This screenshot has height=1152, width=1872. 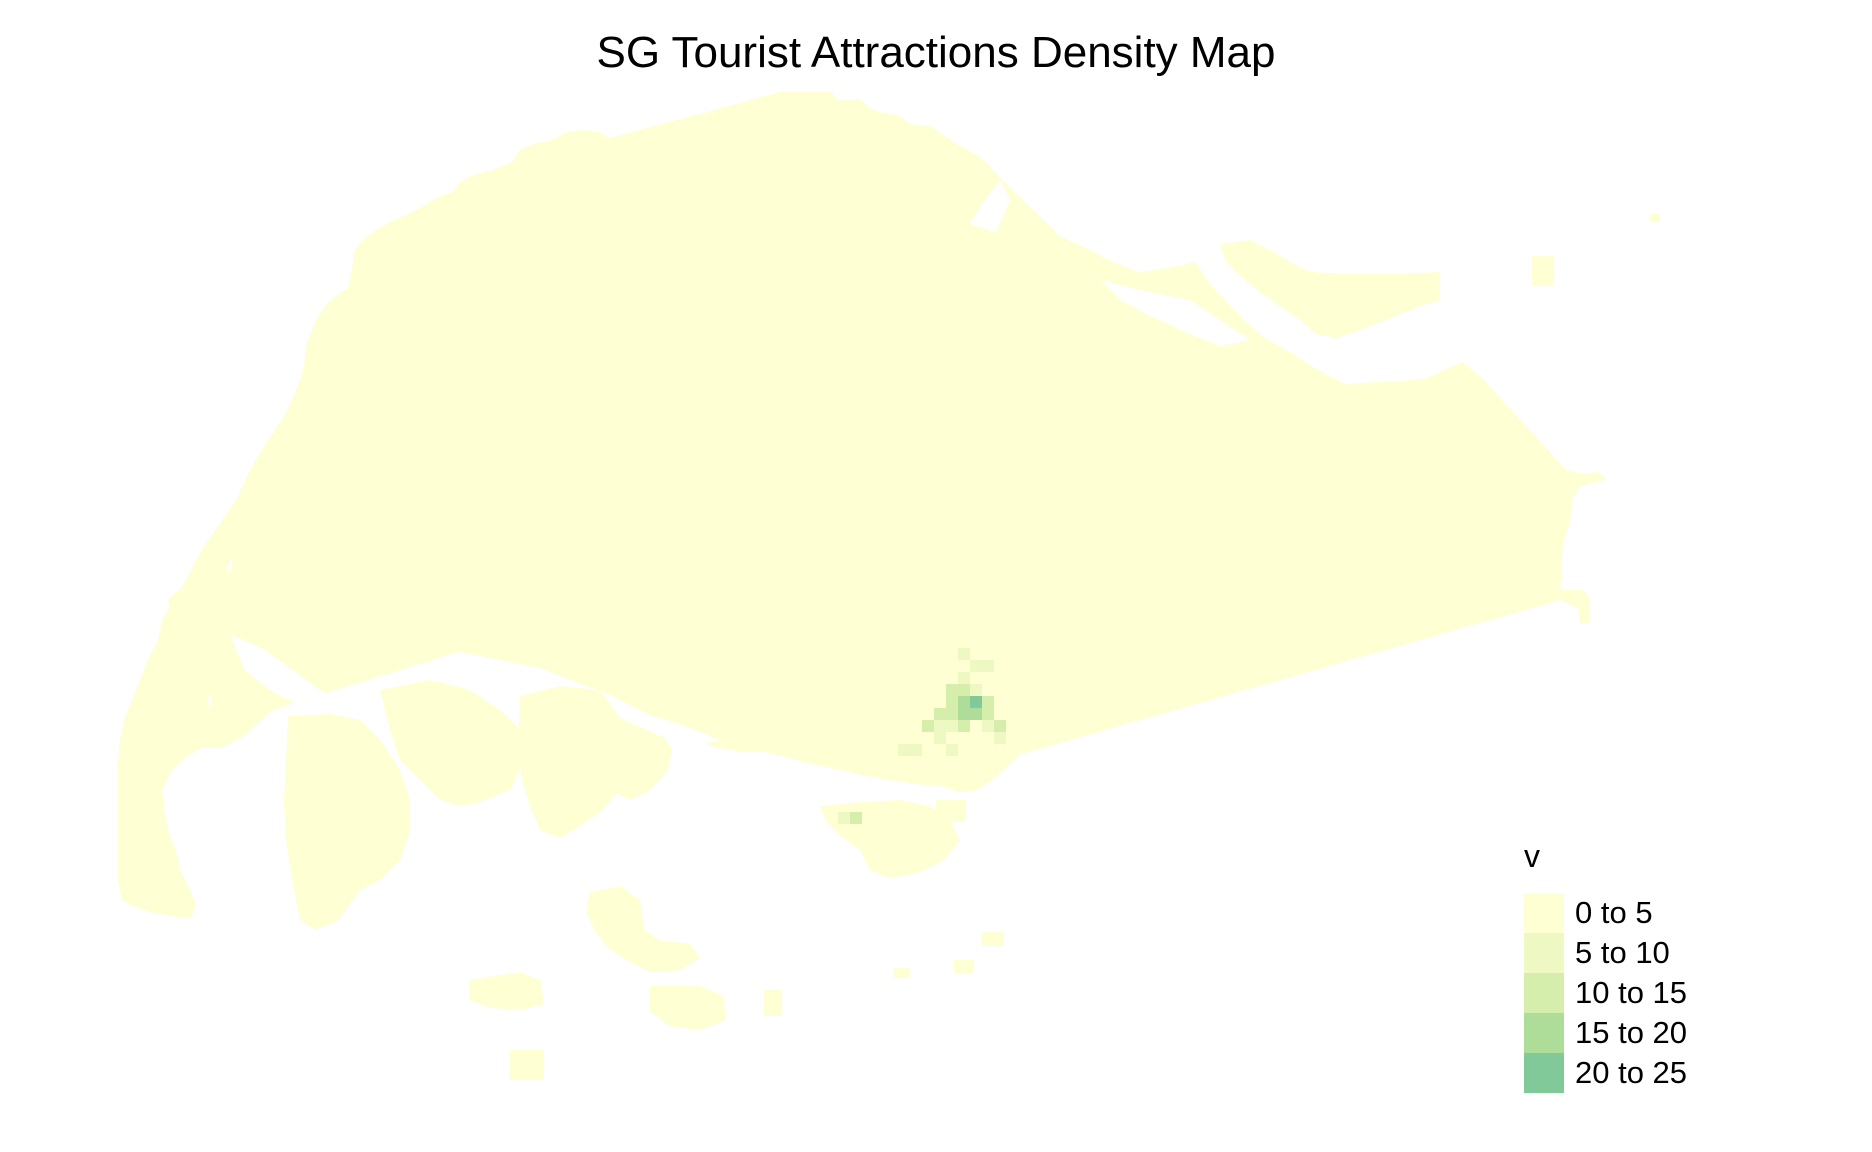 What do you see at coordinates (902, 973) in the screenshot?
I see `islet-d3` at bounding box center [902, 973].